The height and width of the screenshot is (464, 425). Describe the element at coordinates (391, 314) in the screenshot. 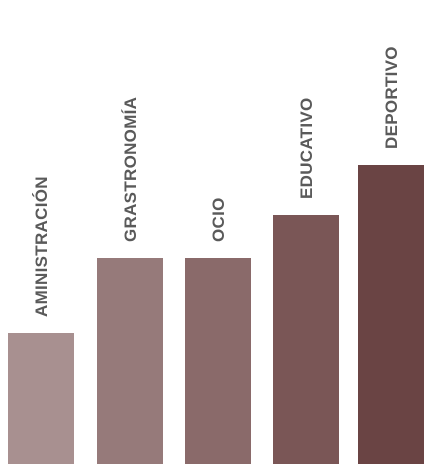

I see `bar-deportivo` at that location.